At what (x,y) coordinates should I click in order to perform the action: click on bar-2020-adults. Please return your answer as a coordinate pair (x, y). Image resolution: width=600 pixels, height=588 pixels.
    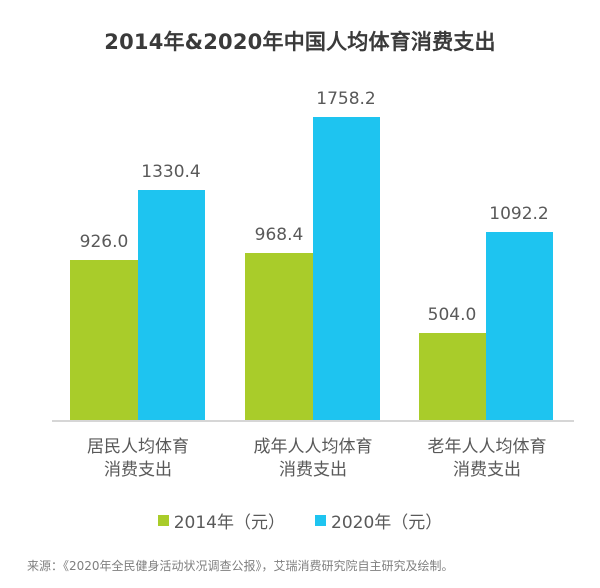
    Looking at the image, I should click on (346, 268).